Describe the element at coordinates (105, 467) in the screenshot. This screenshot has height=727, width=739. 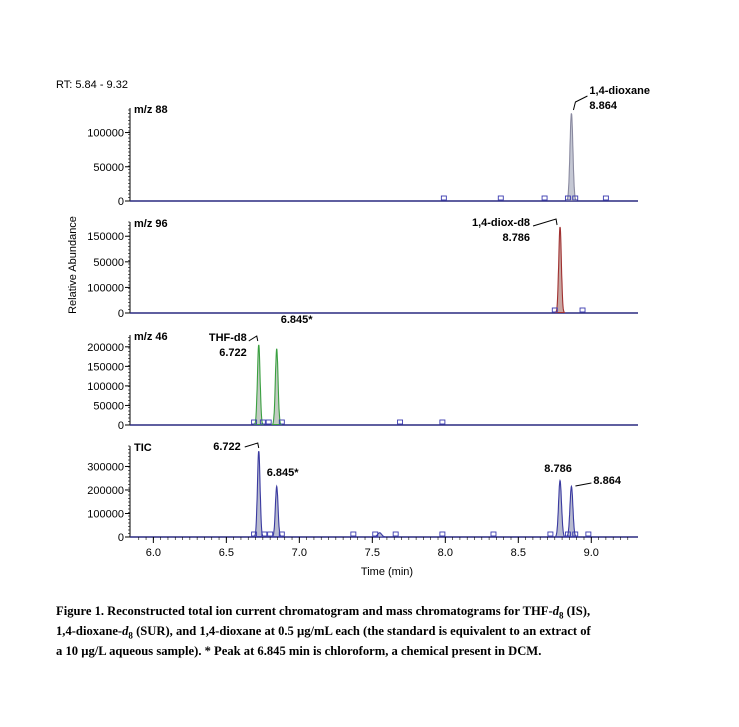
I see `y-tick-label: 300000` at that location.